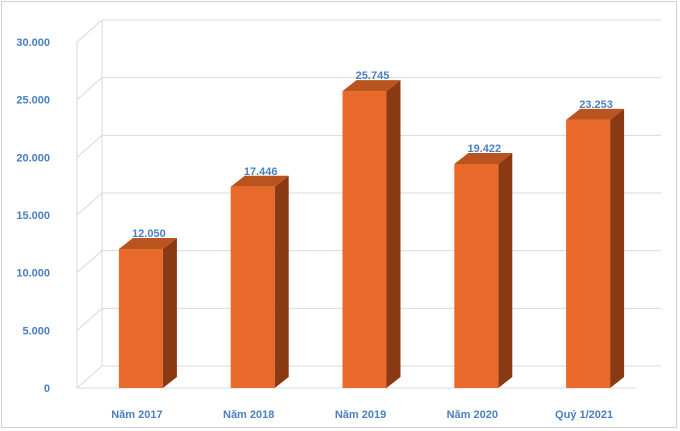 The width and height of the screenshot is (680, 431). Describe the element at coordinates (47, 389) in the screenshot. I see `y-tick-label: 0` at that location.